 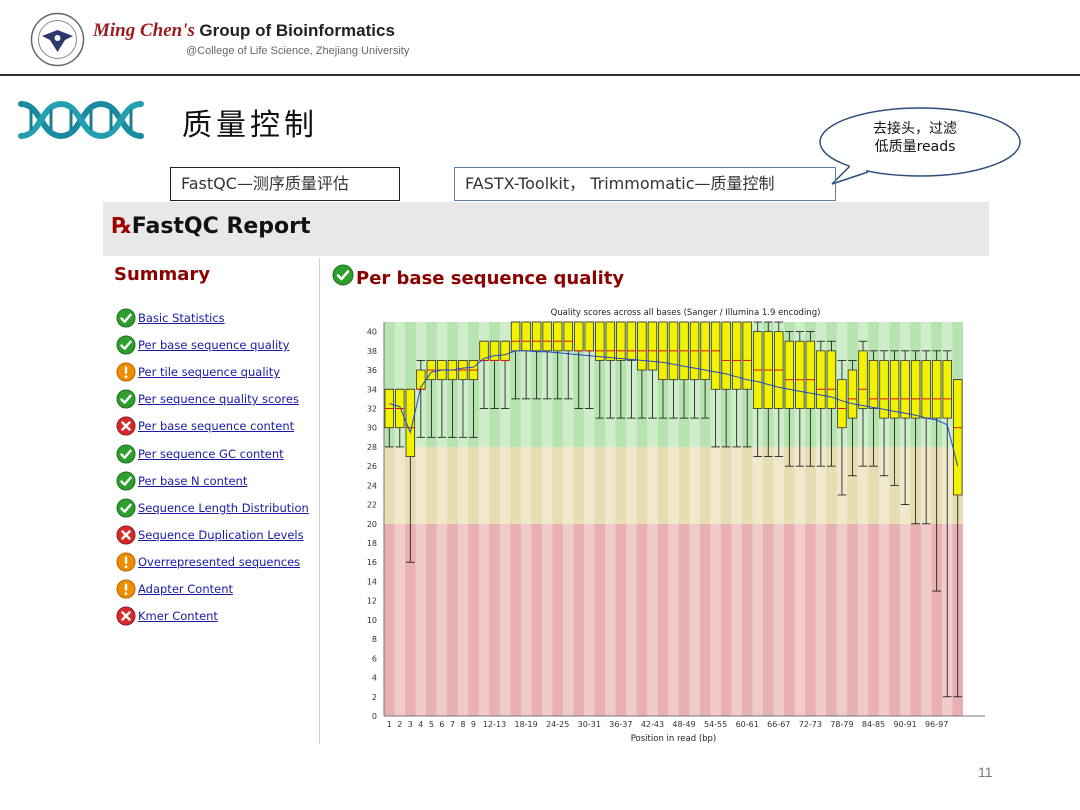 What do you see at coordinates (219, 561) in the screenshot?
I see `summary-link: Overrepresented sequences` at bounding box center [219, 561].